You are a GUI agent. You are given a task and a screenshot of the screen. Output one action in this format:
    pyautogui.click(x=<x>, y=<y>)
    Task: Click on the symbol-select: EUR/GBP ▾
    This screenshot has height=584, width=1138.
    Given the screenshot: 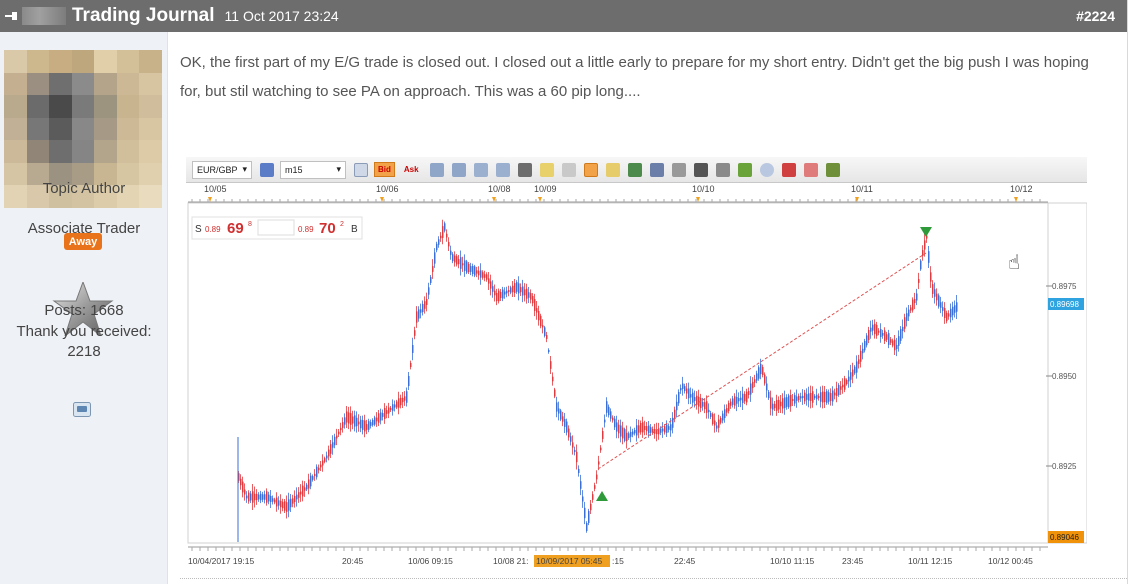 What is the action you would take?
    pyautogui.click(x=222, y=169)
    